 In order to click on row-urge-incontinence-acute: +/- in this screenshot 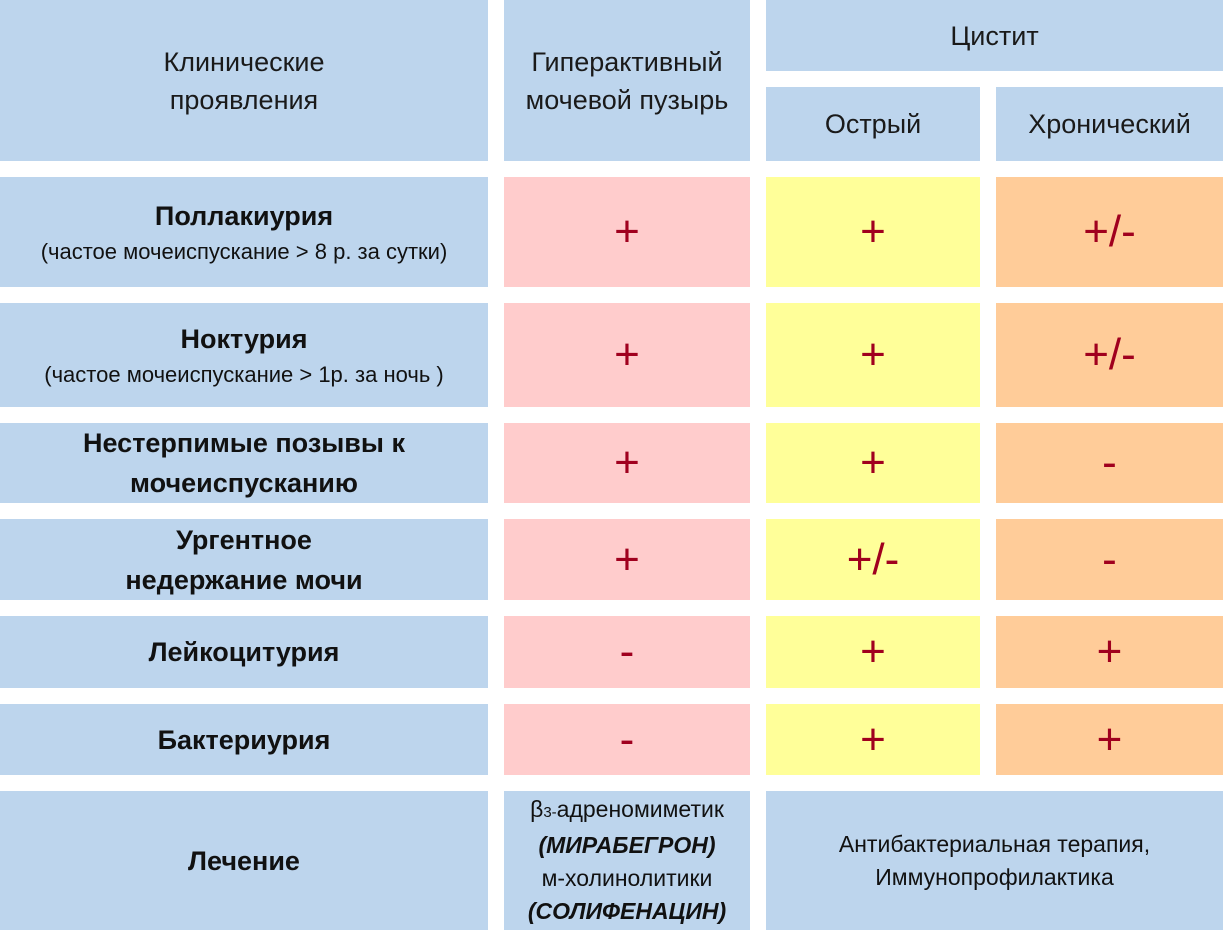, I will do `click(873, 559)`.